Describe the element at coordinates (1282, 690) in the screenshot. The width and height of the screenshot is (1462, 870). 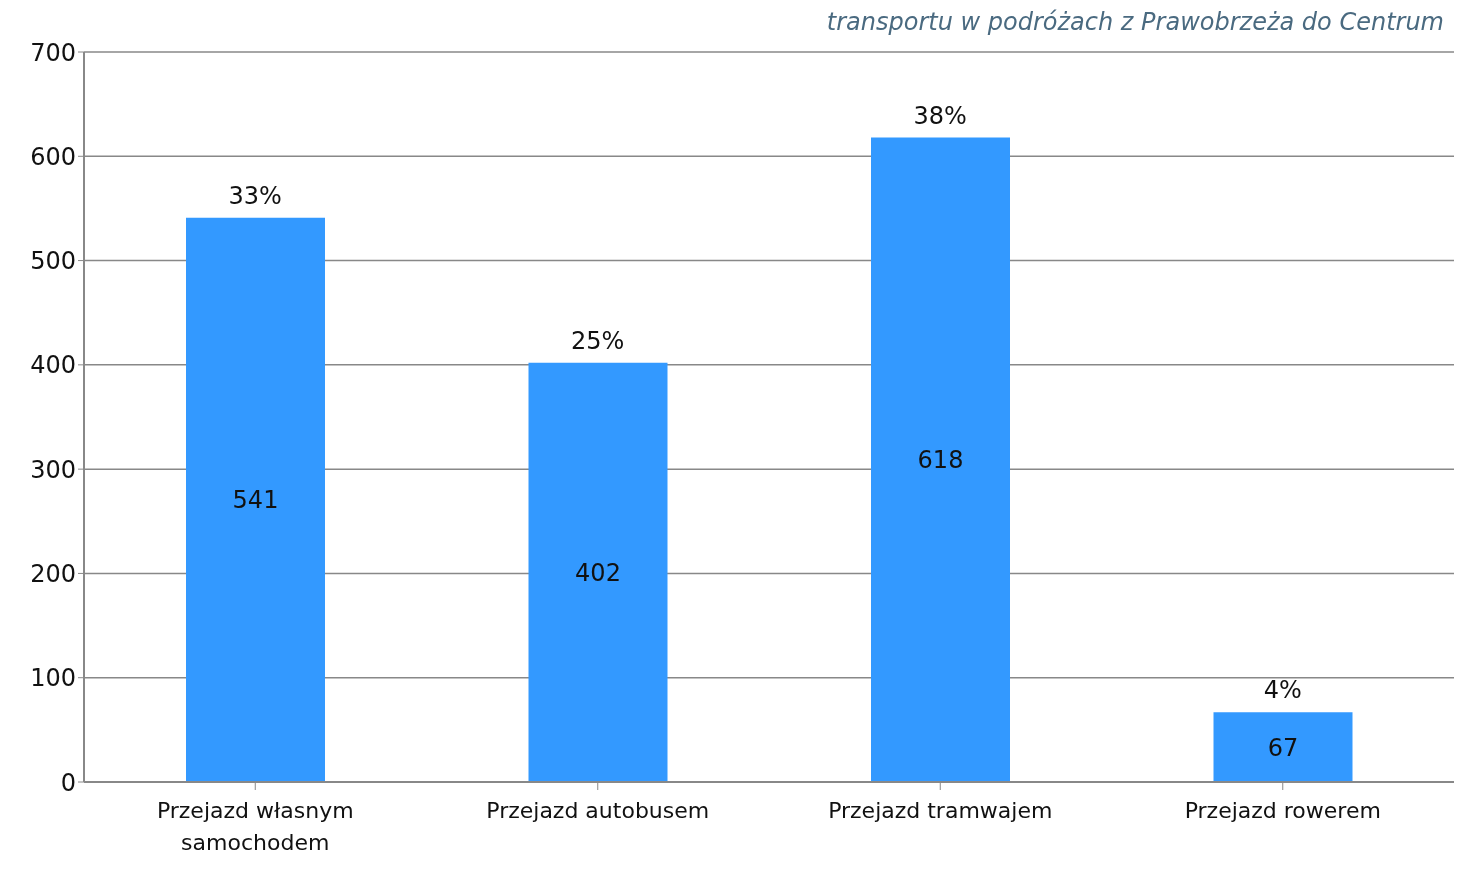
I see `annotation: 4%` at that location.